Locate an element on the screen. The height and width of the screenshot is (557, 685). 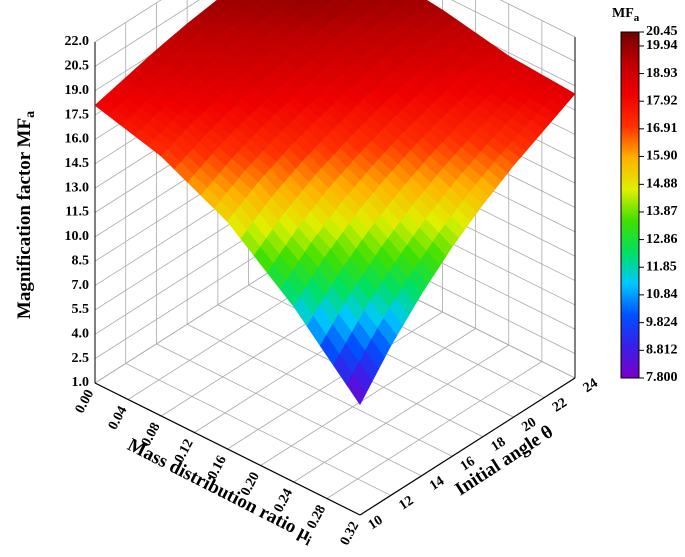
z-tick-label: 1.0 is located at coordinates (81, 382).